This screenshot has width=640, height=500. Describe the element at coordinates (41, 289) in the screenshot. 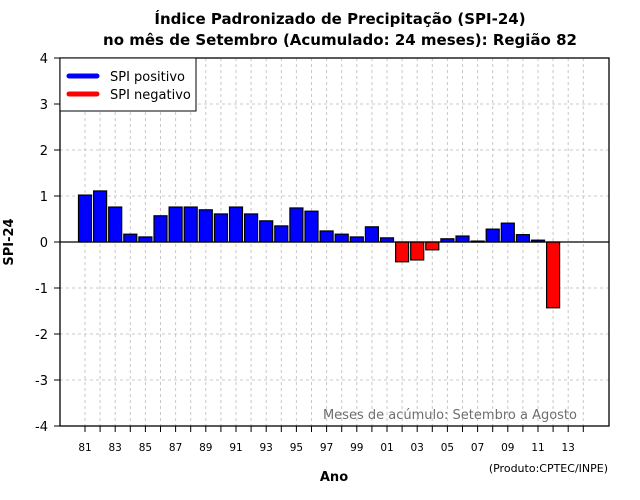

I see `y-tick-label: -1` at that location.